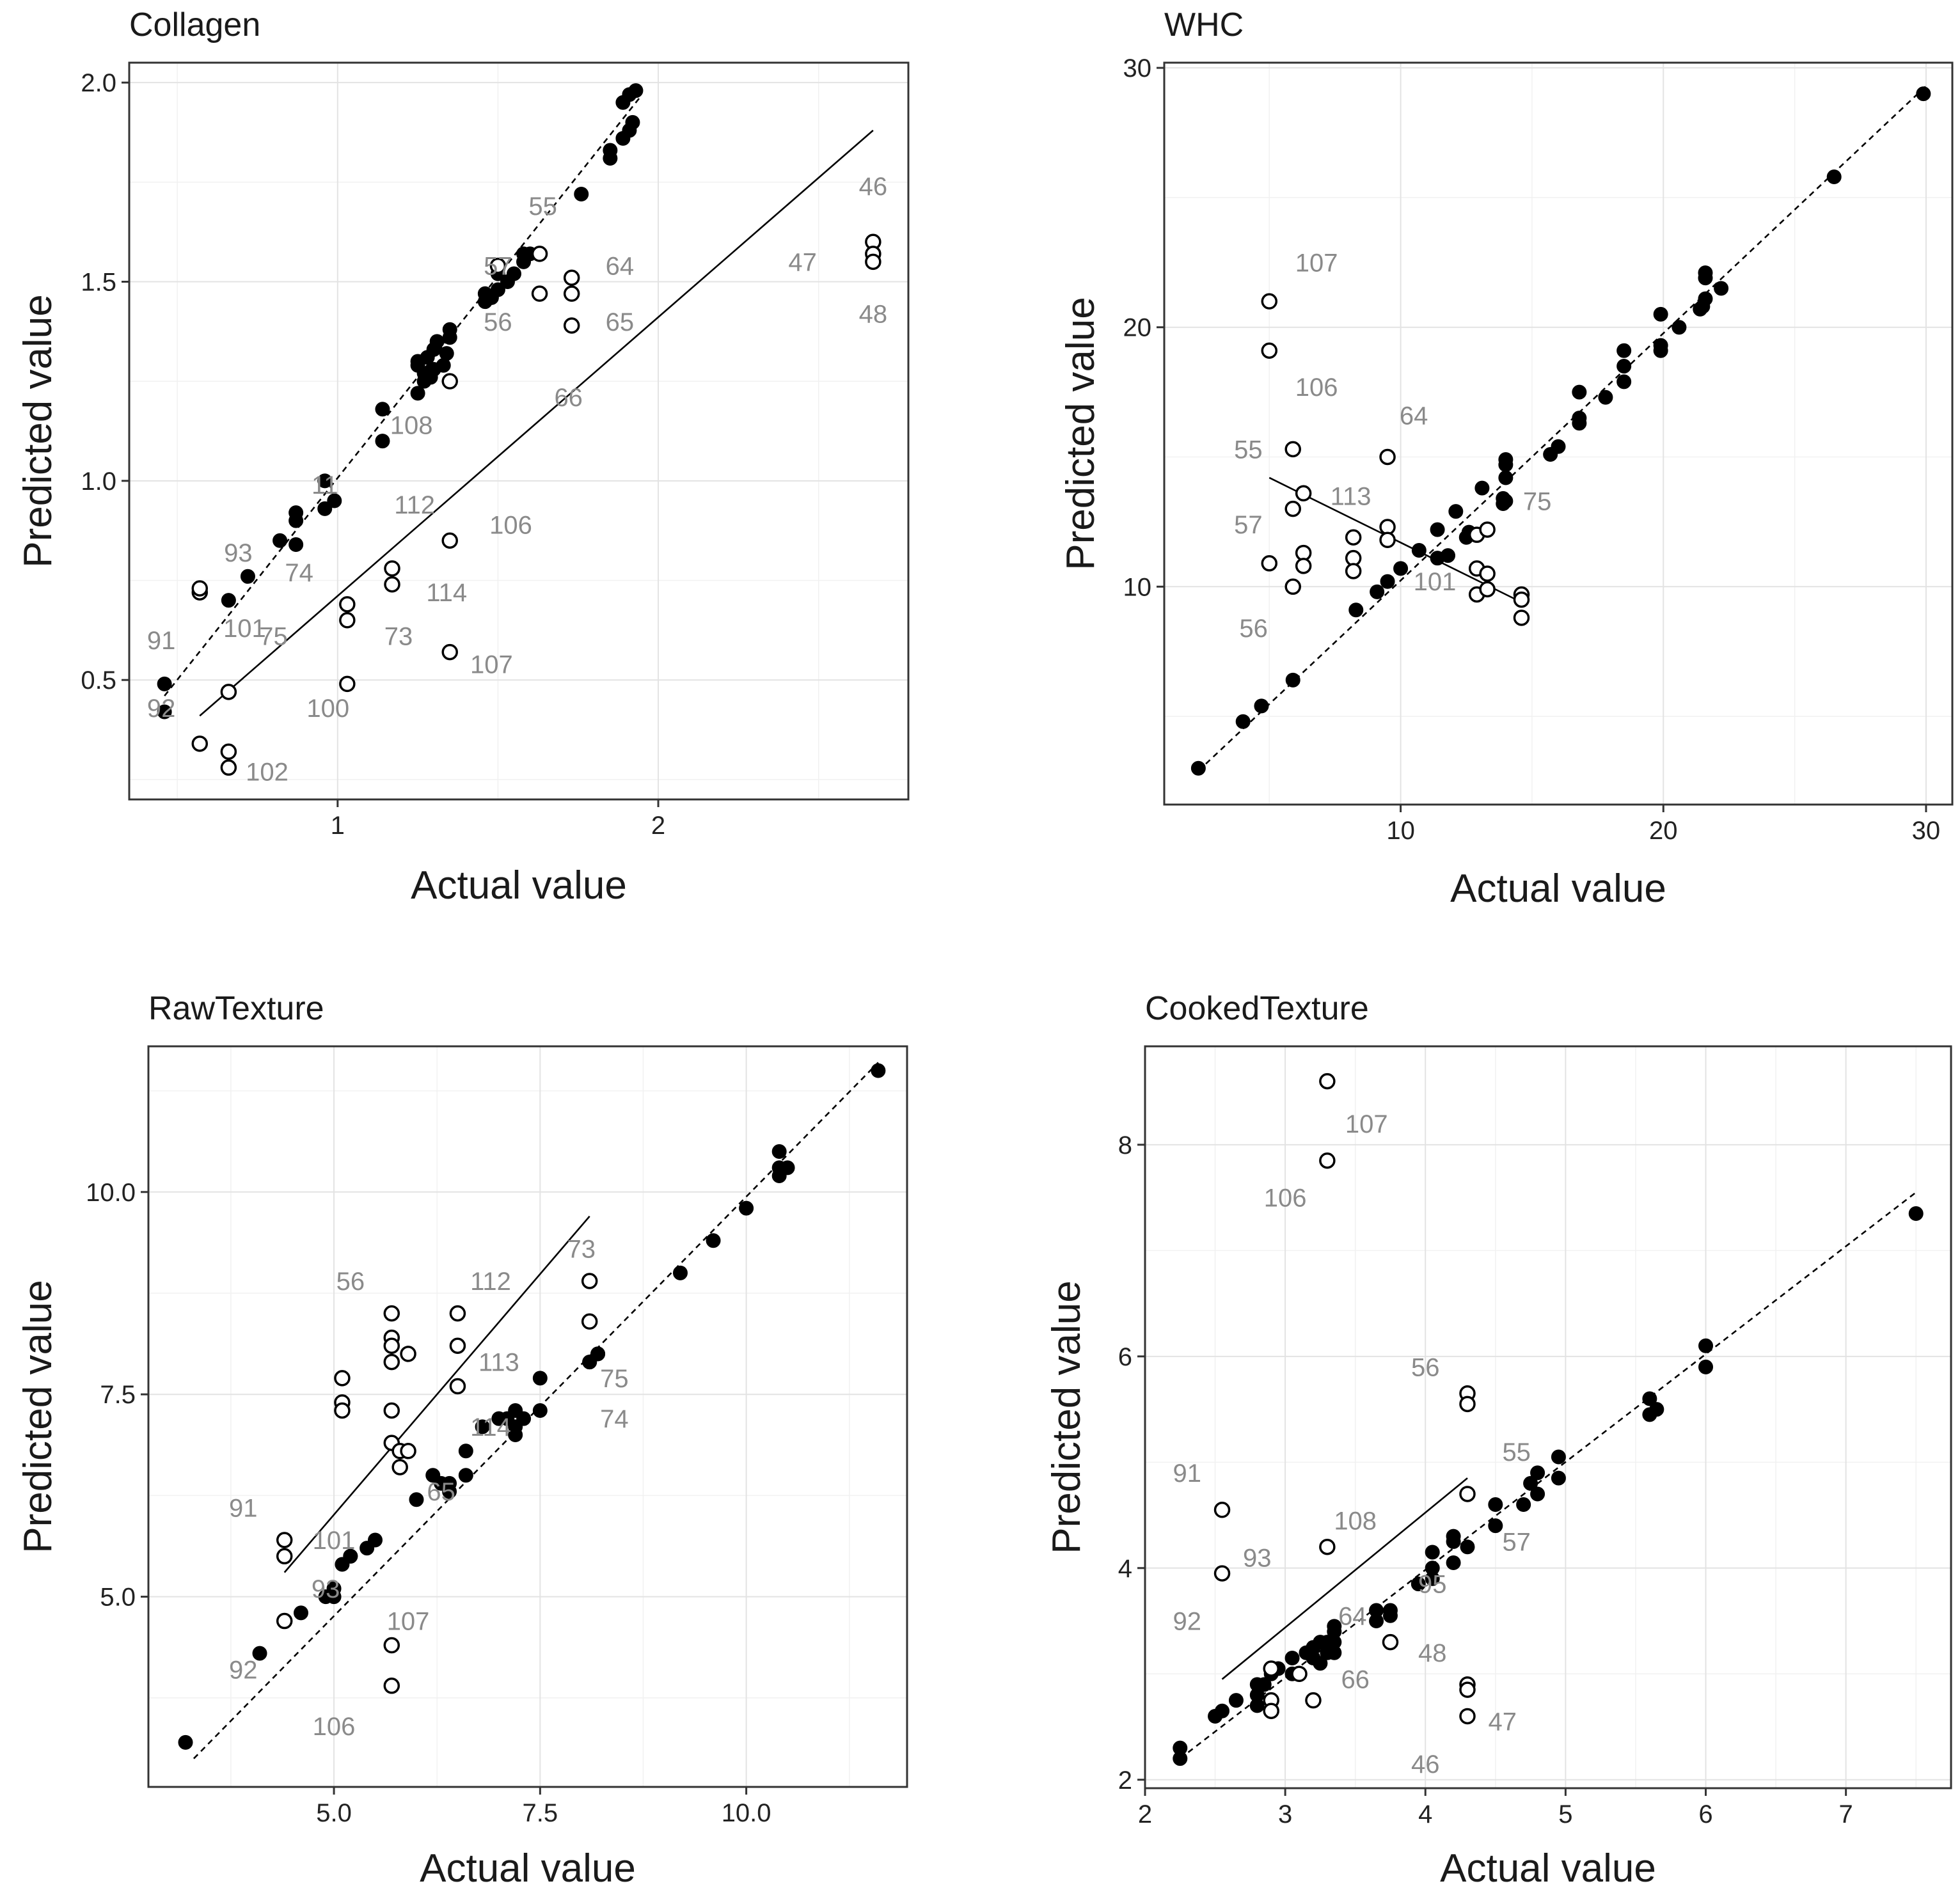 Image resolution: width=1960 pixels, height=1895 pixels. What do you see at coordinates (1125, 1357) in the screenshot?
I see `y-tick-label: 6` at bounding box center [1125, 1357].